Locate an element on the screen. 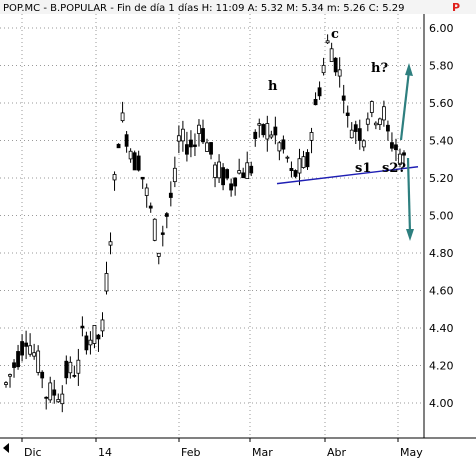 This screenshot has height=459, width=476. annotation-c: c is located at coordinates (335, 34).